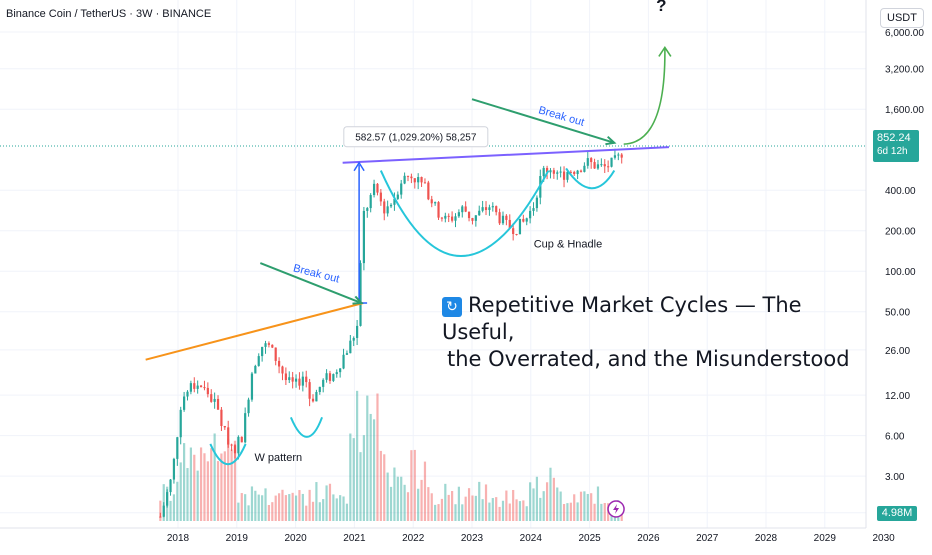 This screenshot has width=932, height=555. I want to click on time-tick-label: 2027, so click(707, 538).